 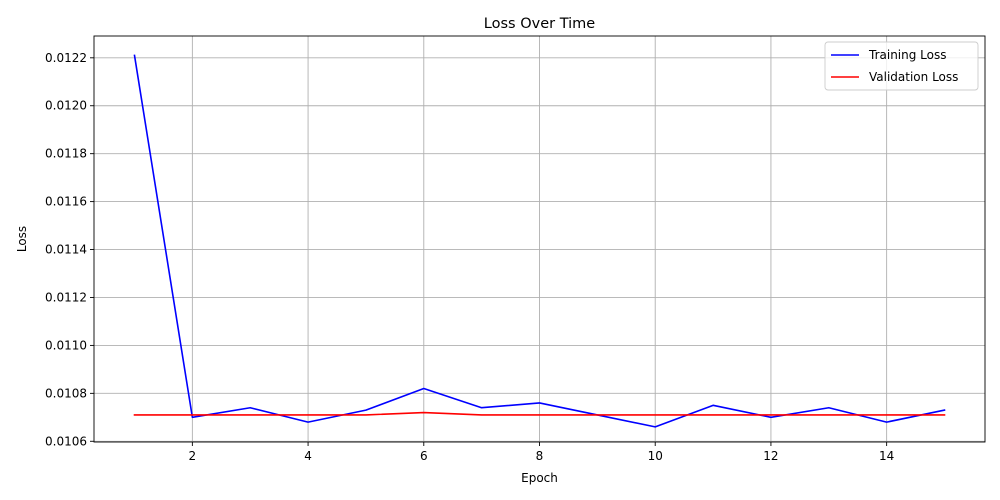 I want to click on y-tick-label: 0.0114, so click(x=66, y=250).